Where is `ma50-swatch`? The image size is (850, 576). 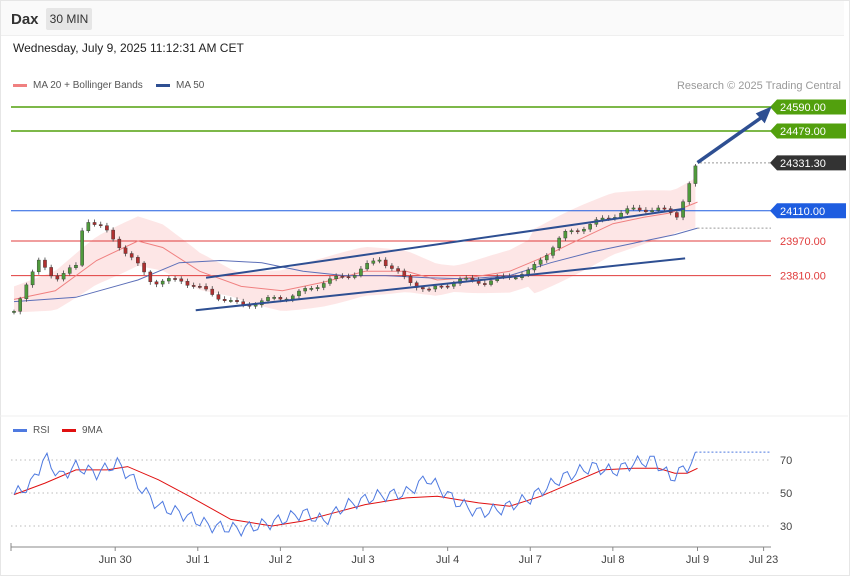 ma50-swatch is located at coordinates (163, 85).